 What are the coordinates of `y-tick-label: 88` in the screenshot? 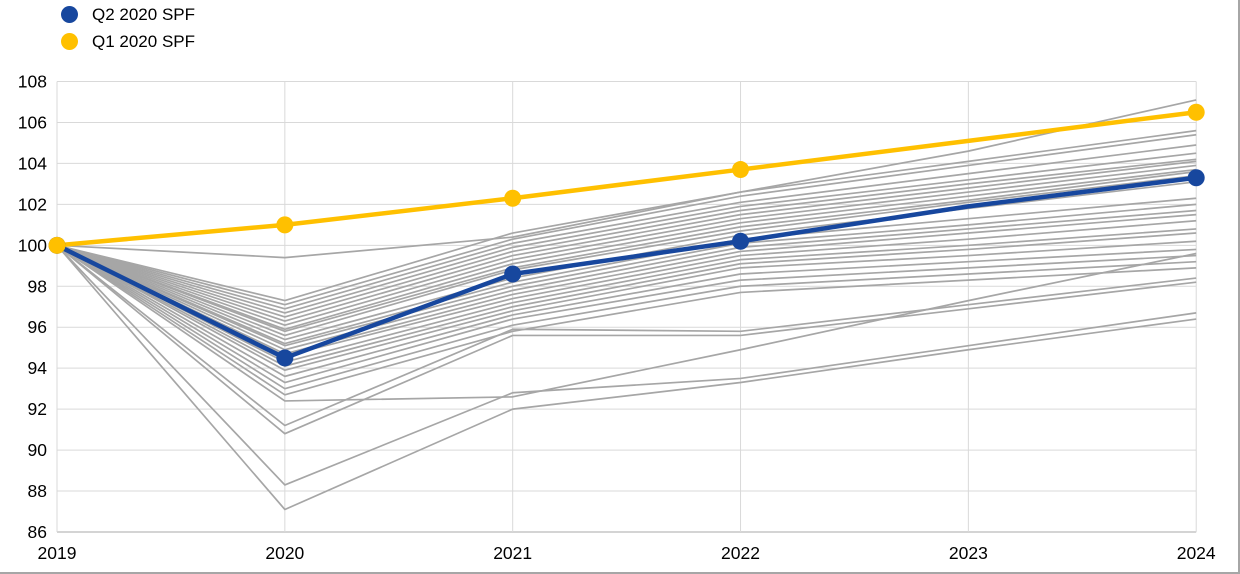 It's located at (37, 491).